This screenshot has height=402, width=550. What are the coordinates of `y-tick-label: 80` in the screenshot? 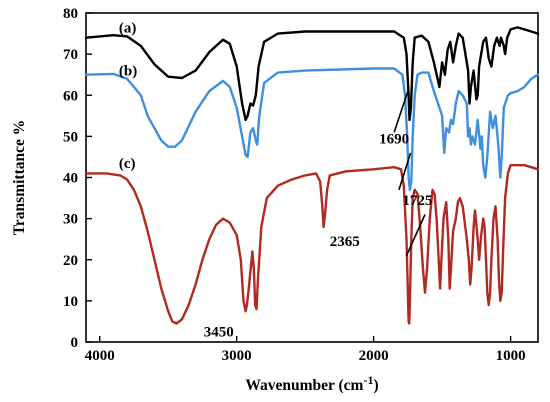 It's located at (70, 14).